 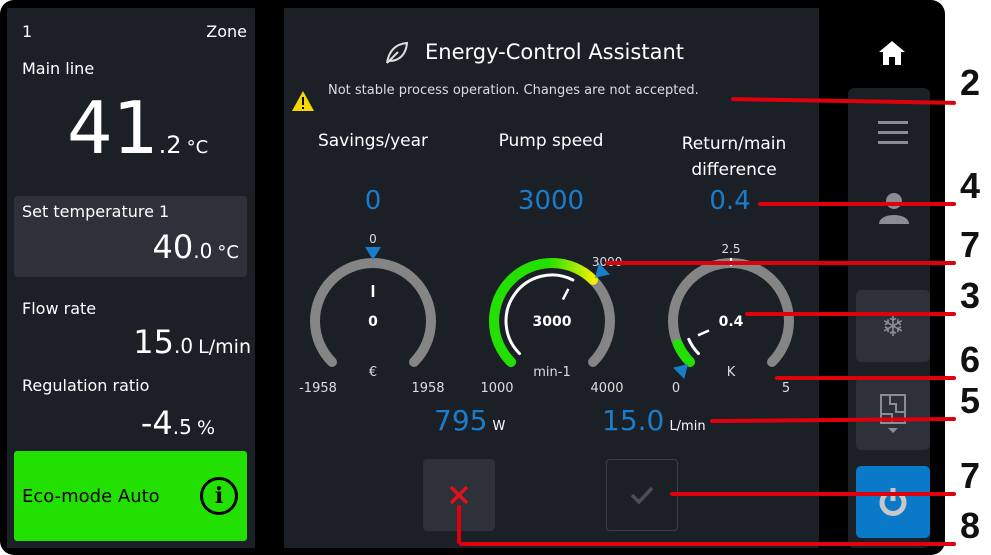 I want to click on setpoint-label: 0, so click(x=373, y=239).